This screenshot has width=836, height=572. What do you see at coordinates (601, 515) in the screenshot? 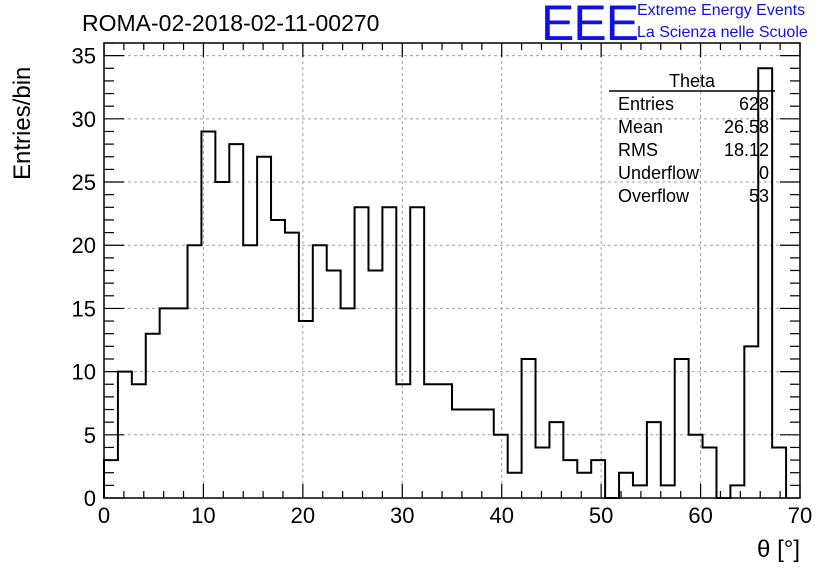
I see `x-tick-label: 50` at bounding box center [601, 515].